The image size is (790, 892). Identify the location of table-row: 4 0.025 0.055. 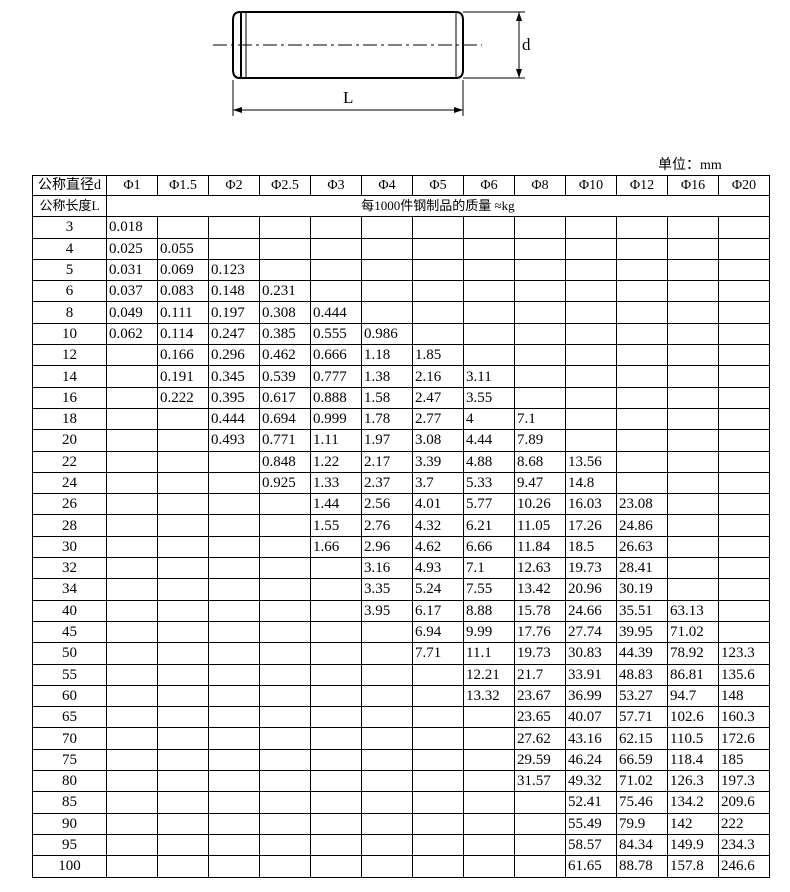
(401, 248).